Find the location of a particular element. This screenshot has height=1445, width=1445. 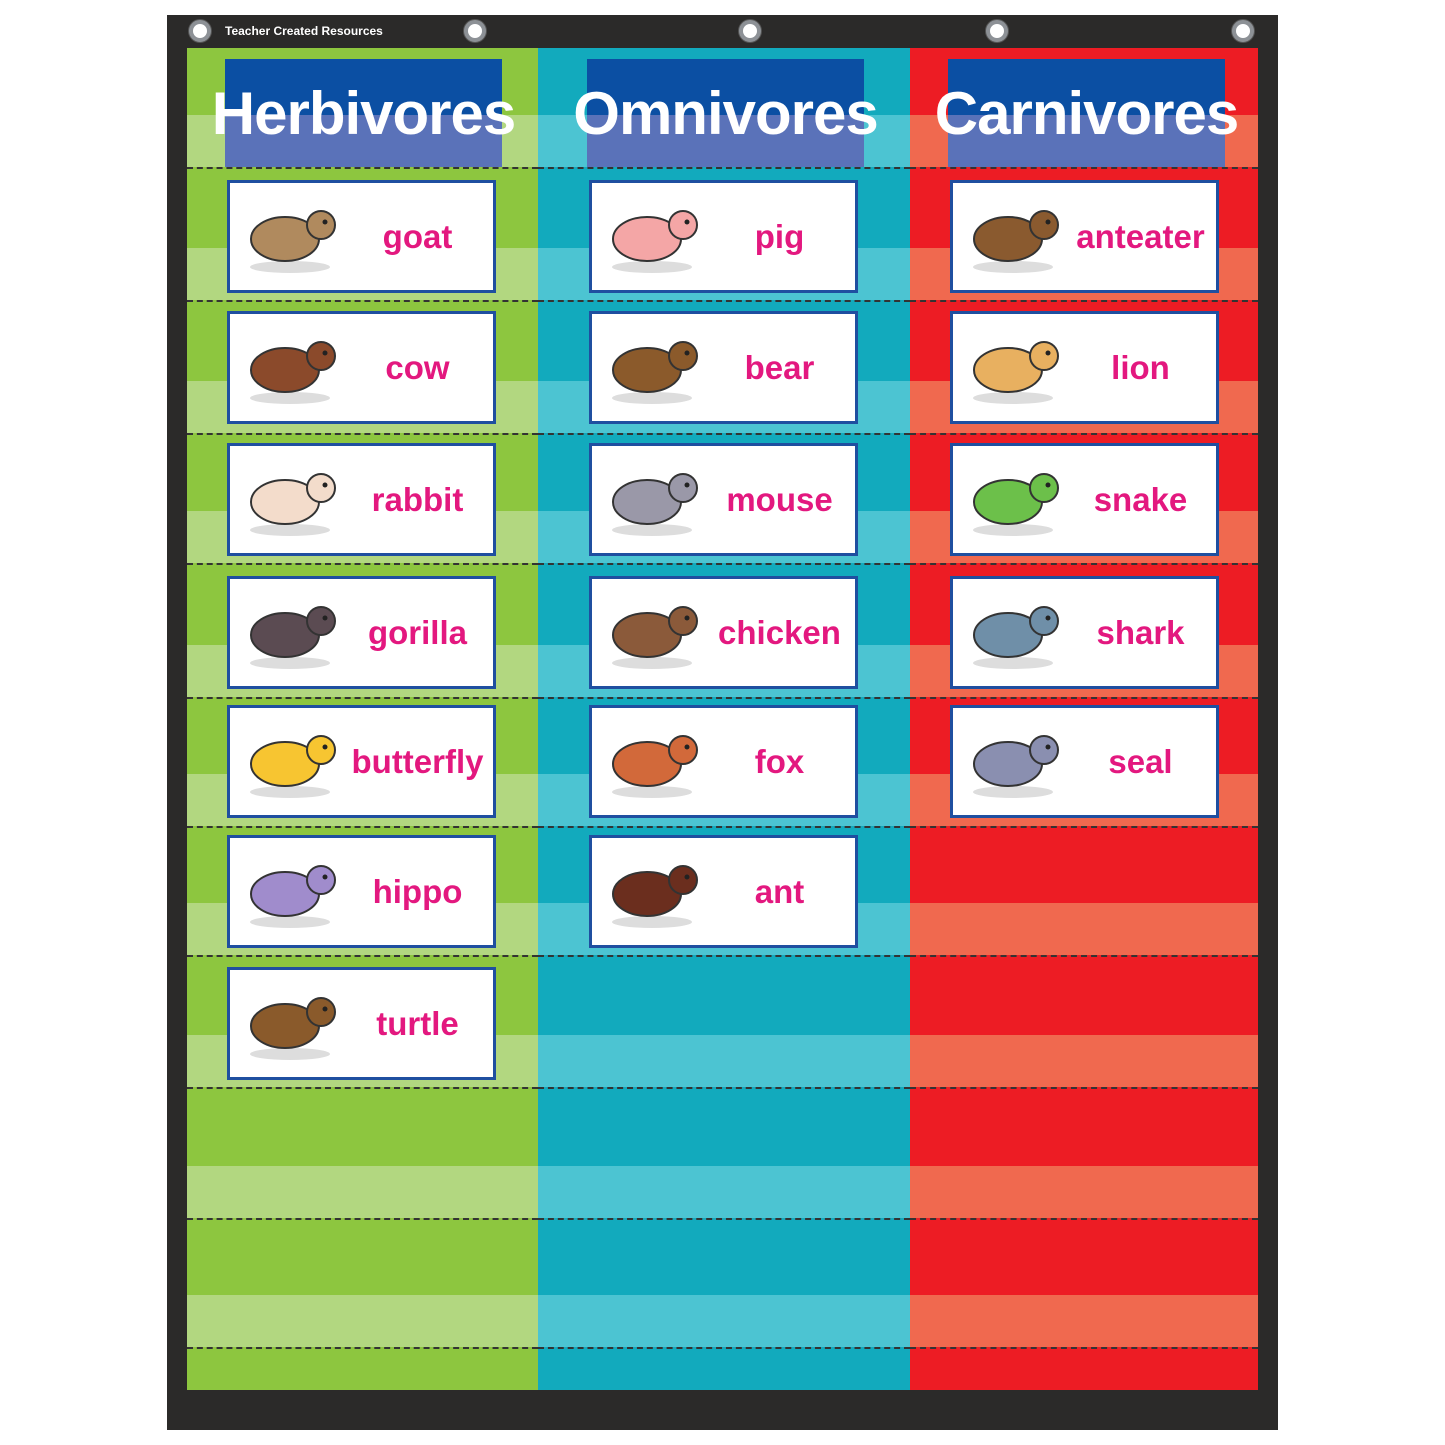

card-word: lion is located at coordinates (1140, 367).